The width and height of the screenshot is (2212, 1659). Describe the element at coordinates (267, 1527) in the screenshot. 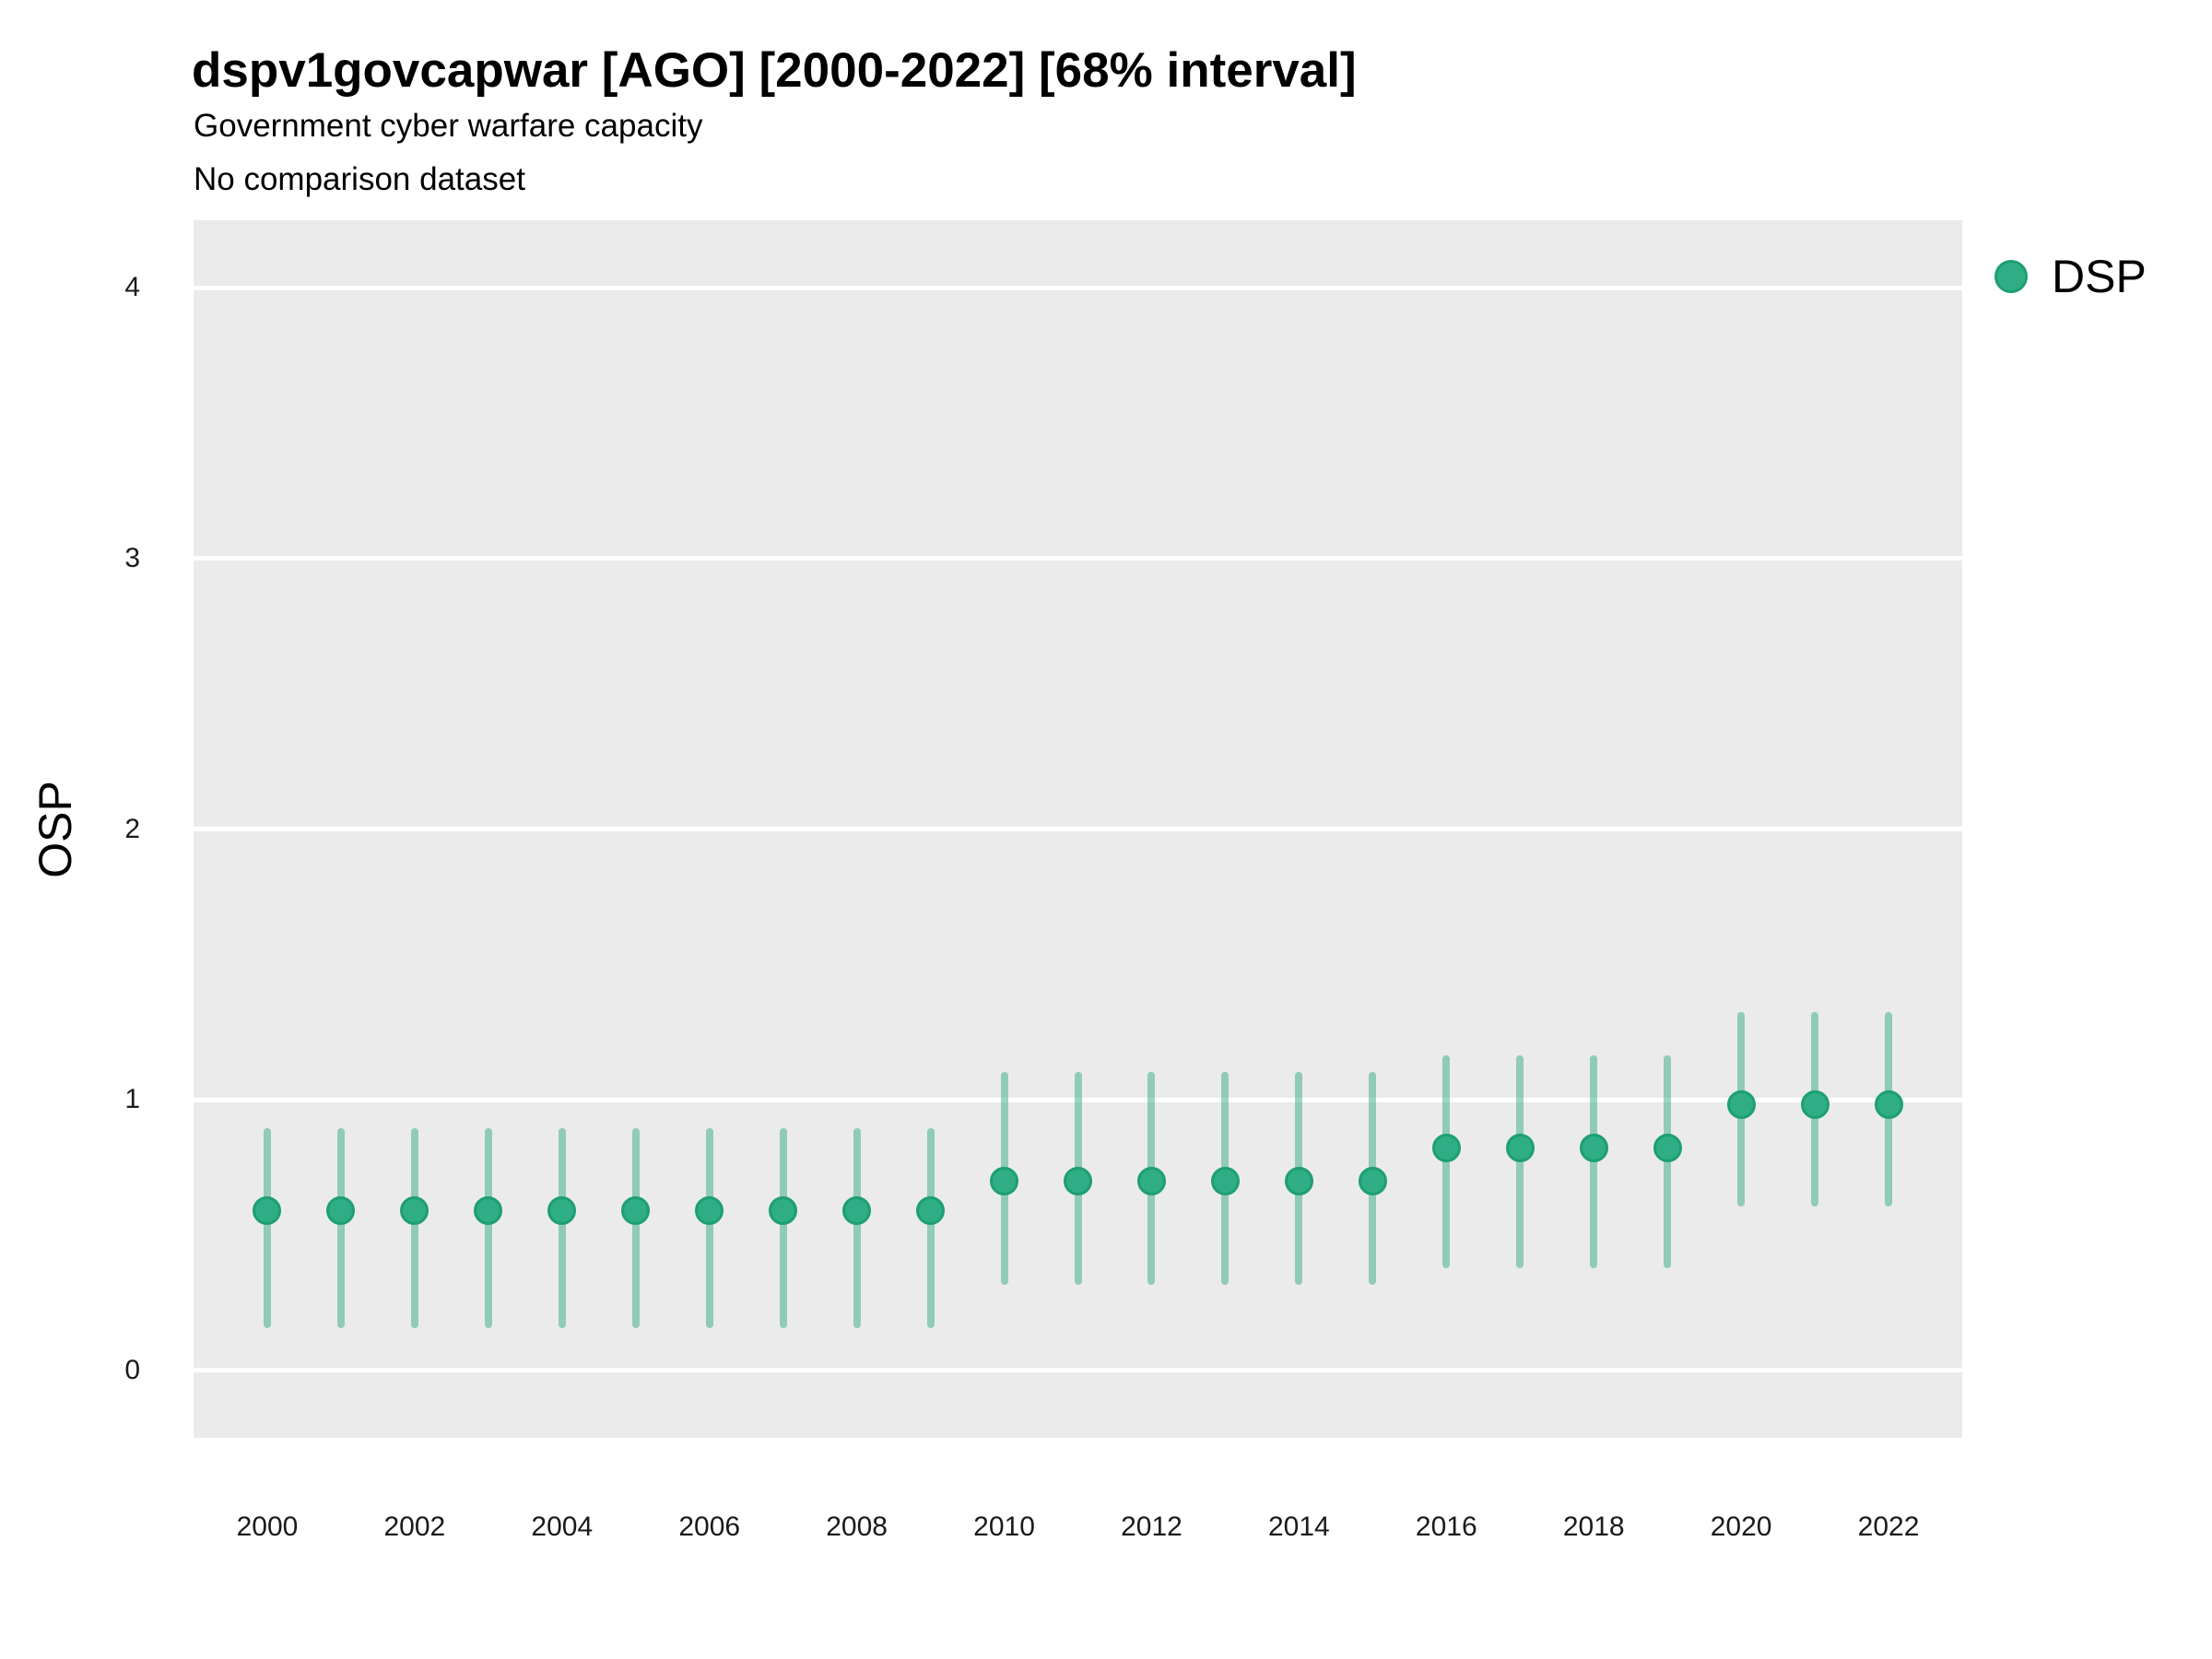

I see `x-tick-label: 2000` at that location.